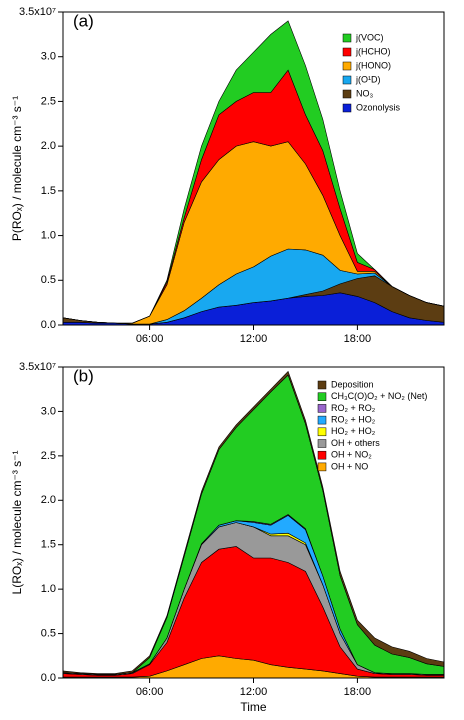 The width and height of the screenshot is (464, 720). What do you see at coordinates (353, 408) in the screenshot?
I see `legend-label: RO₂ + RO₂` at bounding box center [353, 408].